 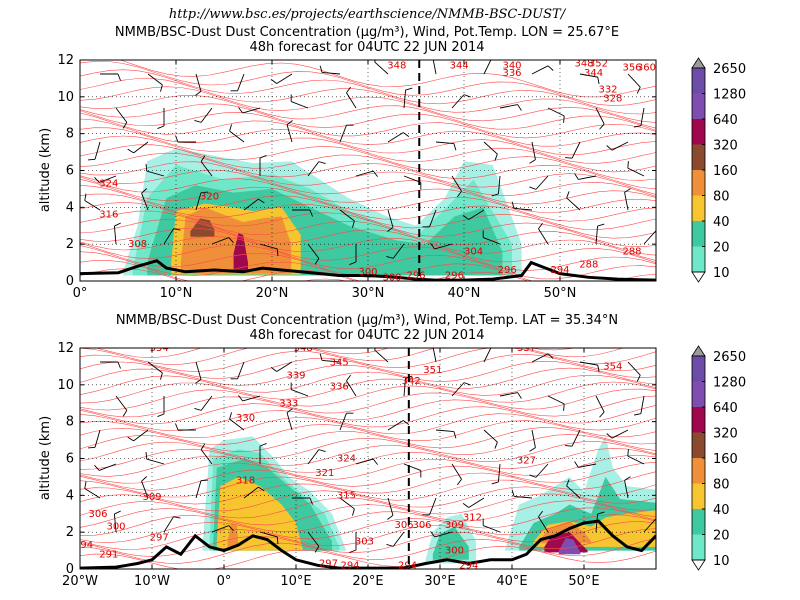 What do you see at coordinates (245, 418) in the screenshot?
I see `theta-label: 330` at bounding box center [245, 418].